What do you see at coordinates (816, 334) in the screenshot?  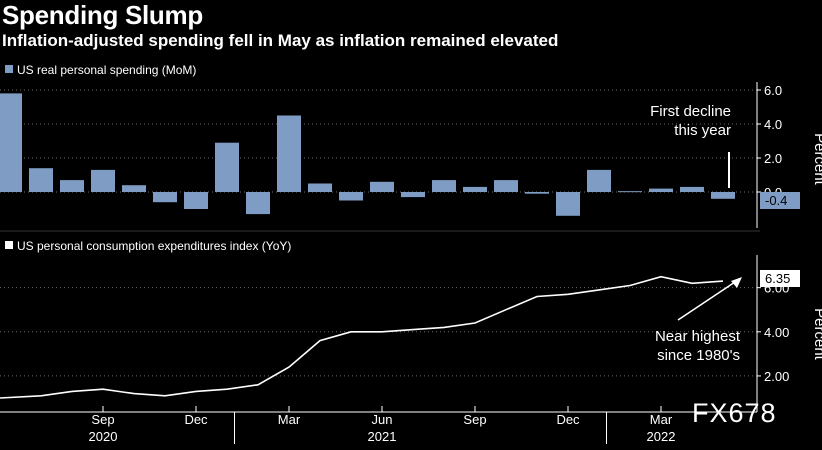 I see `line-ylabel: Percent` at bounding box center [816, 334].